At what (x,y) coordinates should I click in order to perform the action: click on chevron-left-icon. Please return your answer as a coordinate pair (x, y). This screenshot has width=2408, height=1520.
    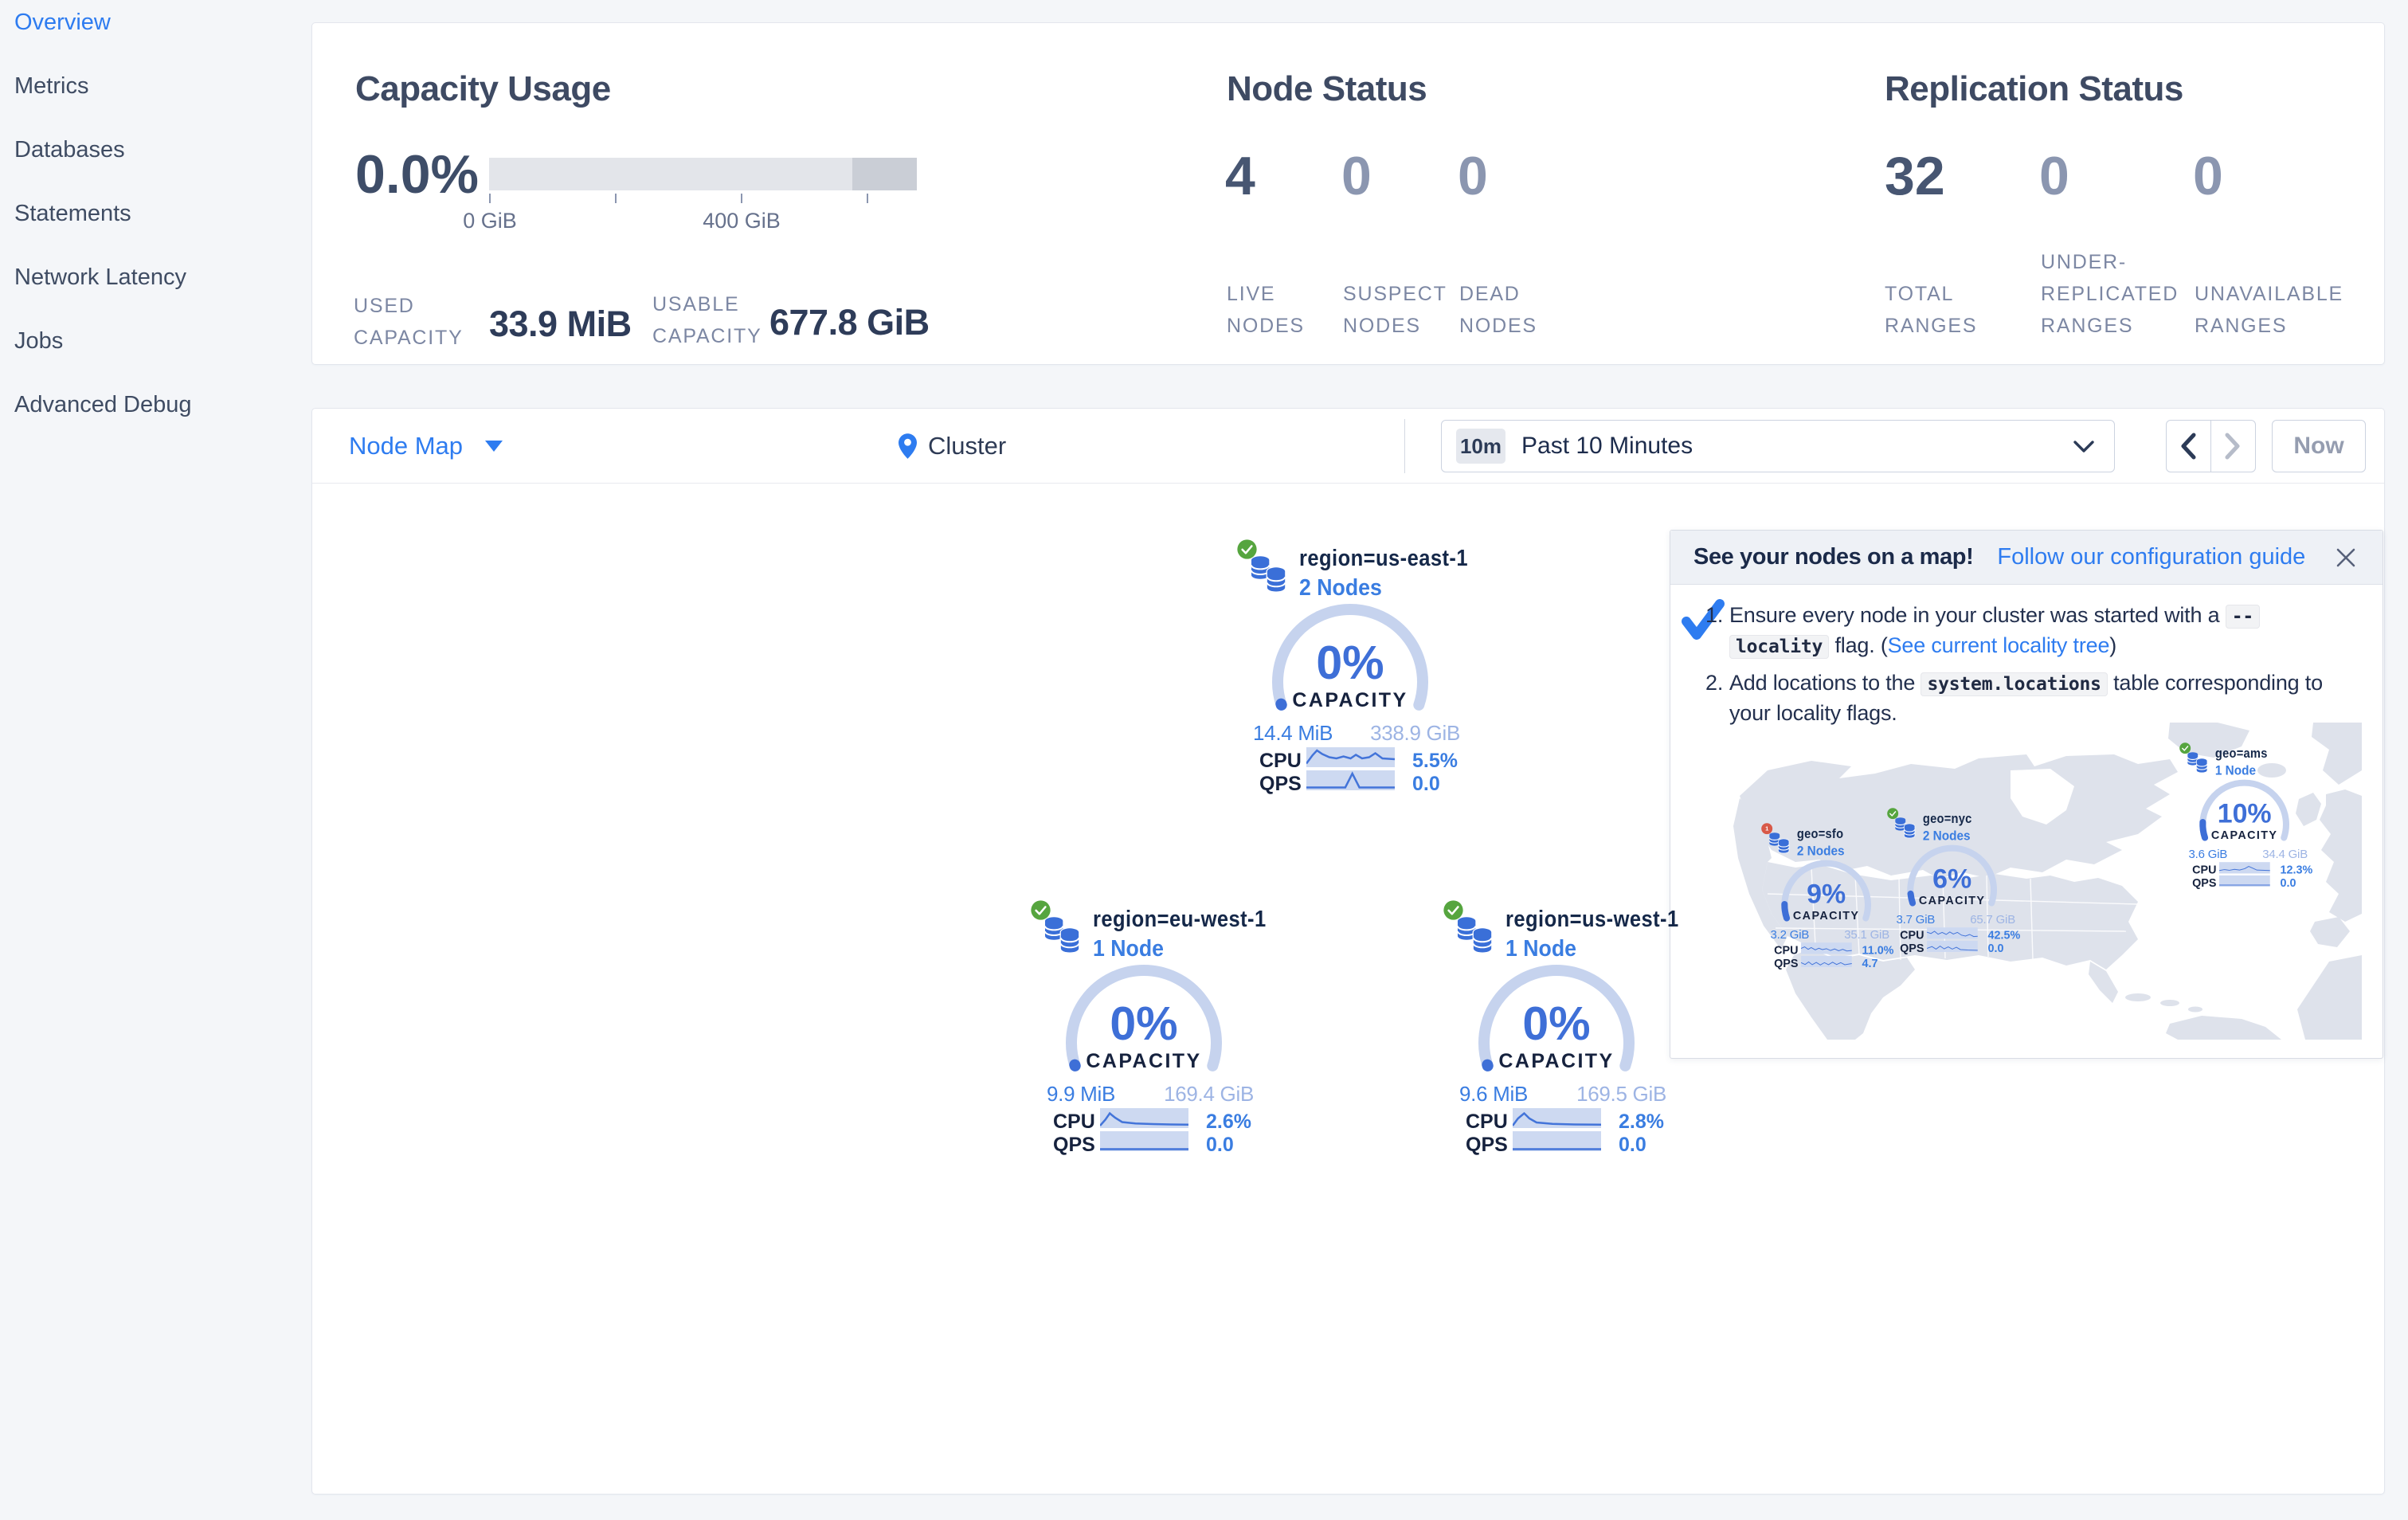
    Looking at the image, I should click on (2189, 446).